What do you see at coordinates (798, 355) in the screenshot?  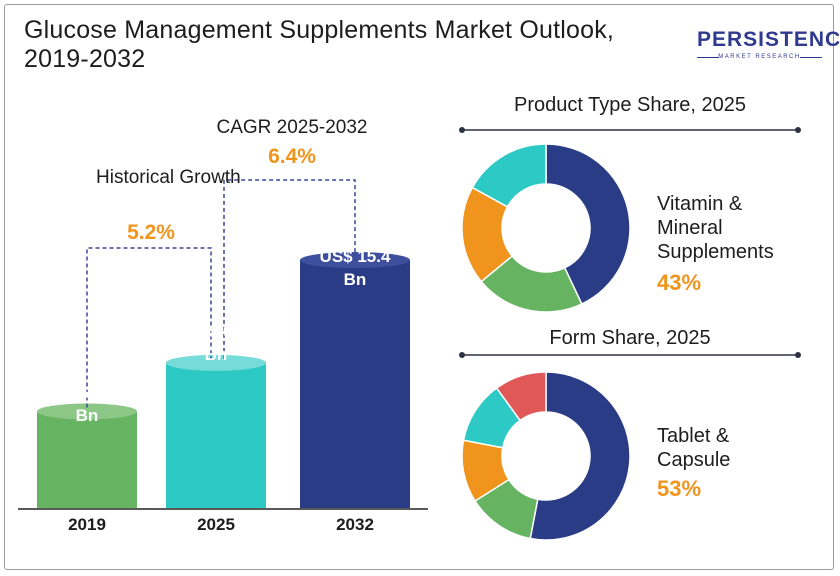 I see `form-share-divider-dot-right` at bounding box center [798, 355].